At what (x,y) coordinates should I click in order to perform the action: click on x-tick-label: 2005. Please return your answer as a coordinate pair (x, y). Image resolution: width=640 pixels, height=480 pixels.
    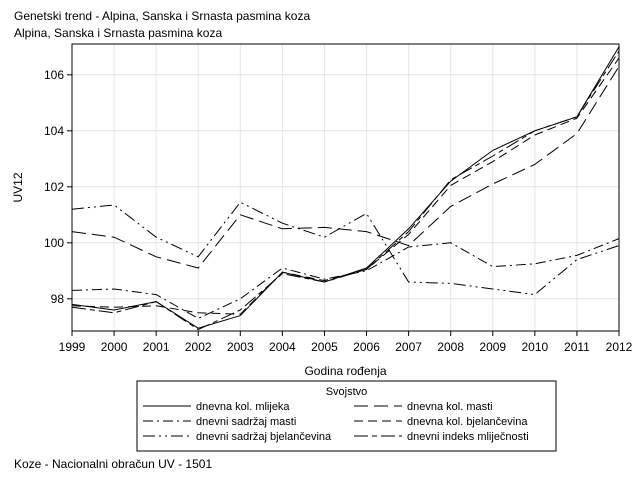
    Looking at the image, I should click on (324, 347).